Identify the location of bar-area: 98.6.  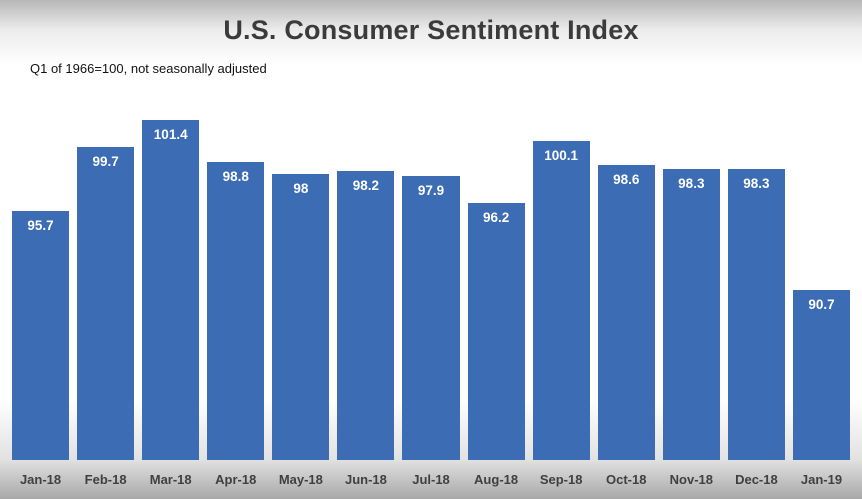
(626, 279).